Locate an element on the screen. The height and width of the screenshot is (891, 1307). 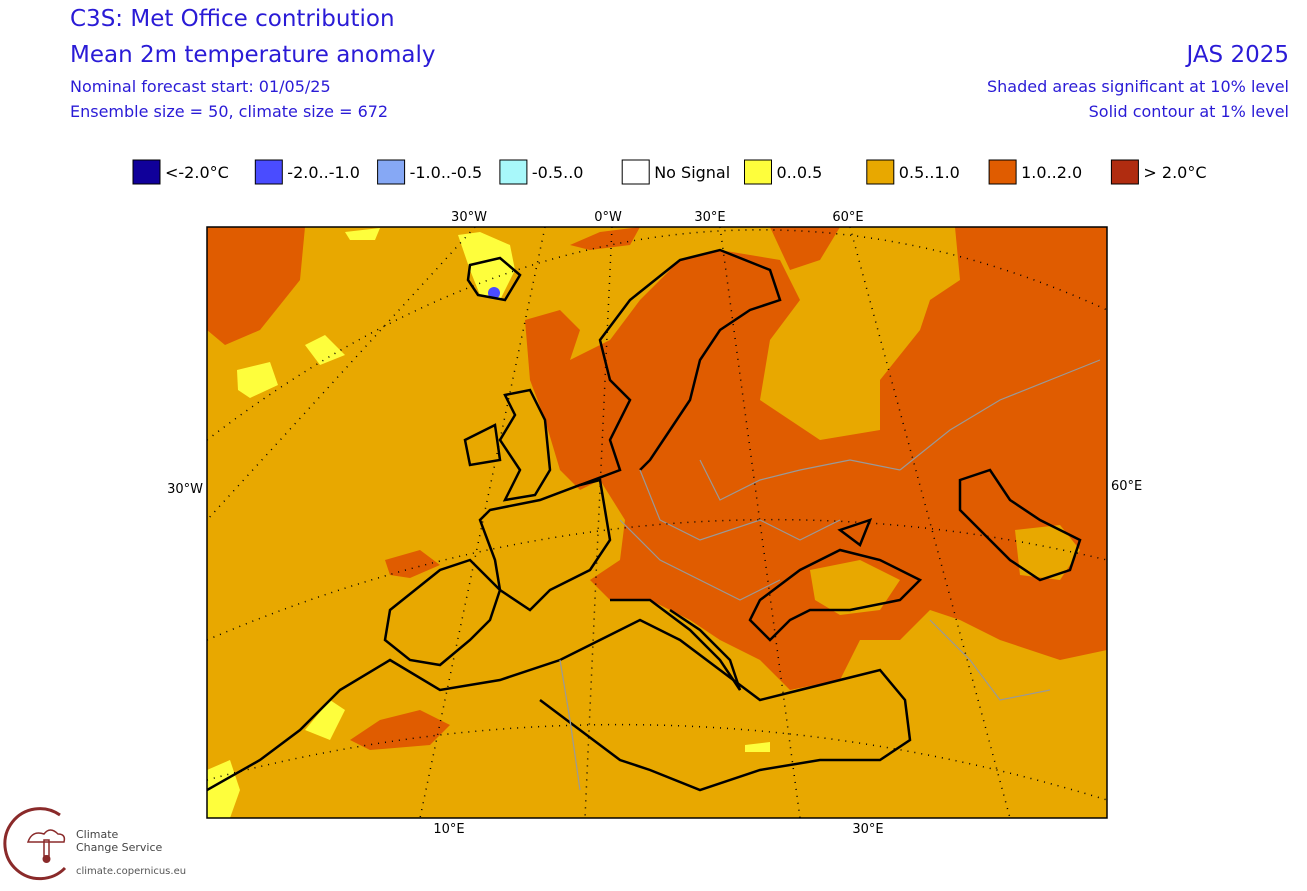
ensemble-size: Ensemble size = 50, climate size = 672 is located at coordinates (229, 111).